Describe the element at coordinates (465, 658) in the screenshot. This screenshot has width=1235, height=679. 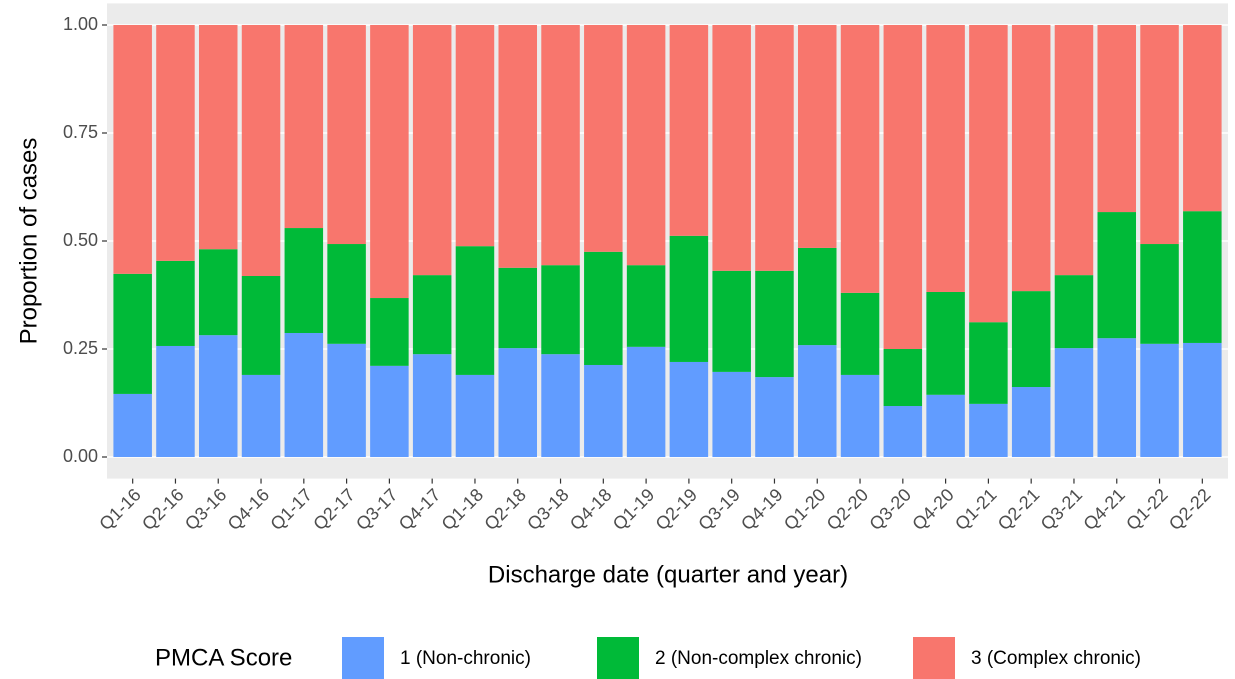
I see `legend-label: 1 (Non-chronic)` at that location.